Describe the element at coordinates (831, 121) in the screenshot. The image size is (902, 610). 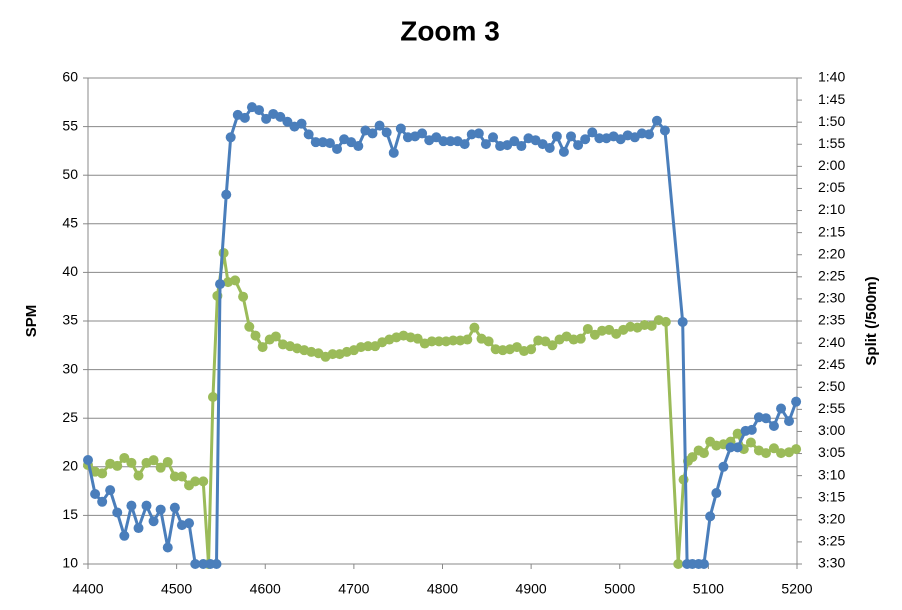
I see `y2-tick-label: 1:50` at that location.